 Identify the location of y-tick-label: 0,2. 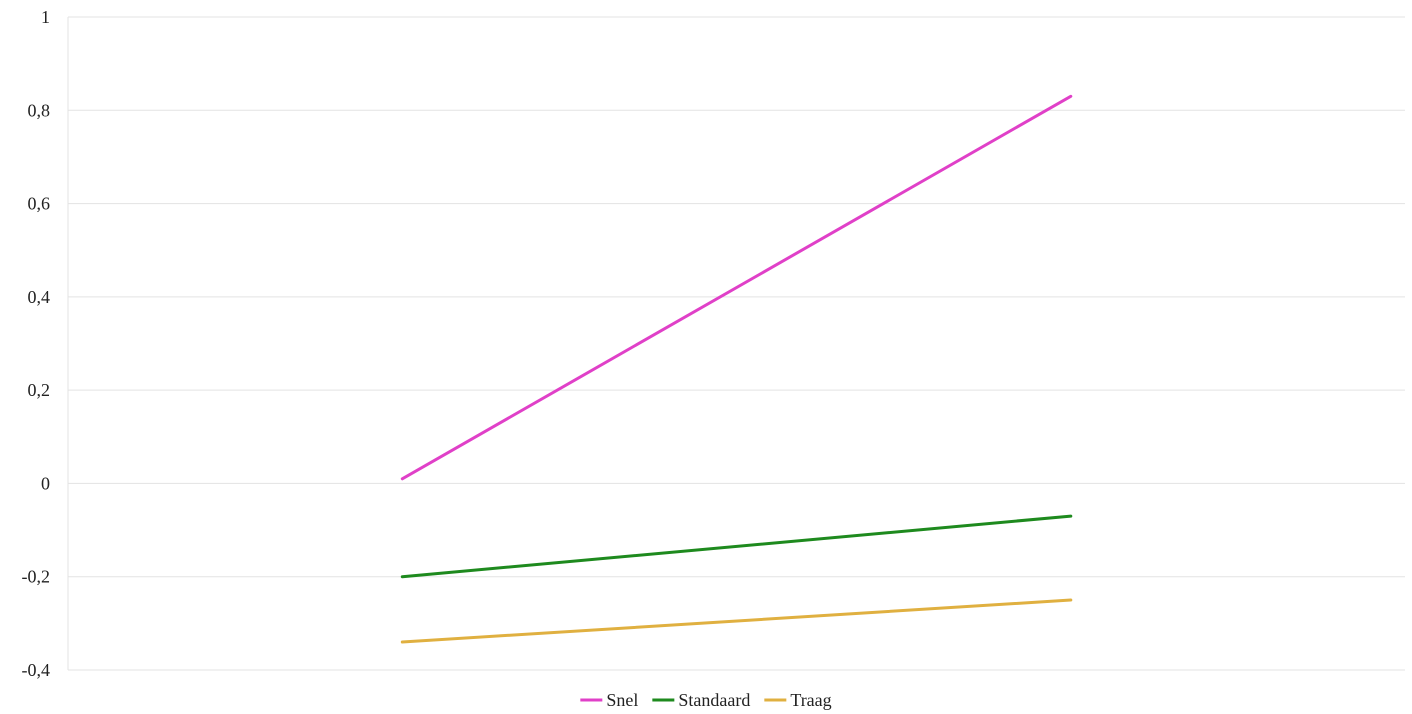
(39, 390).